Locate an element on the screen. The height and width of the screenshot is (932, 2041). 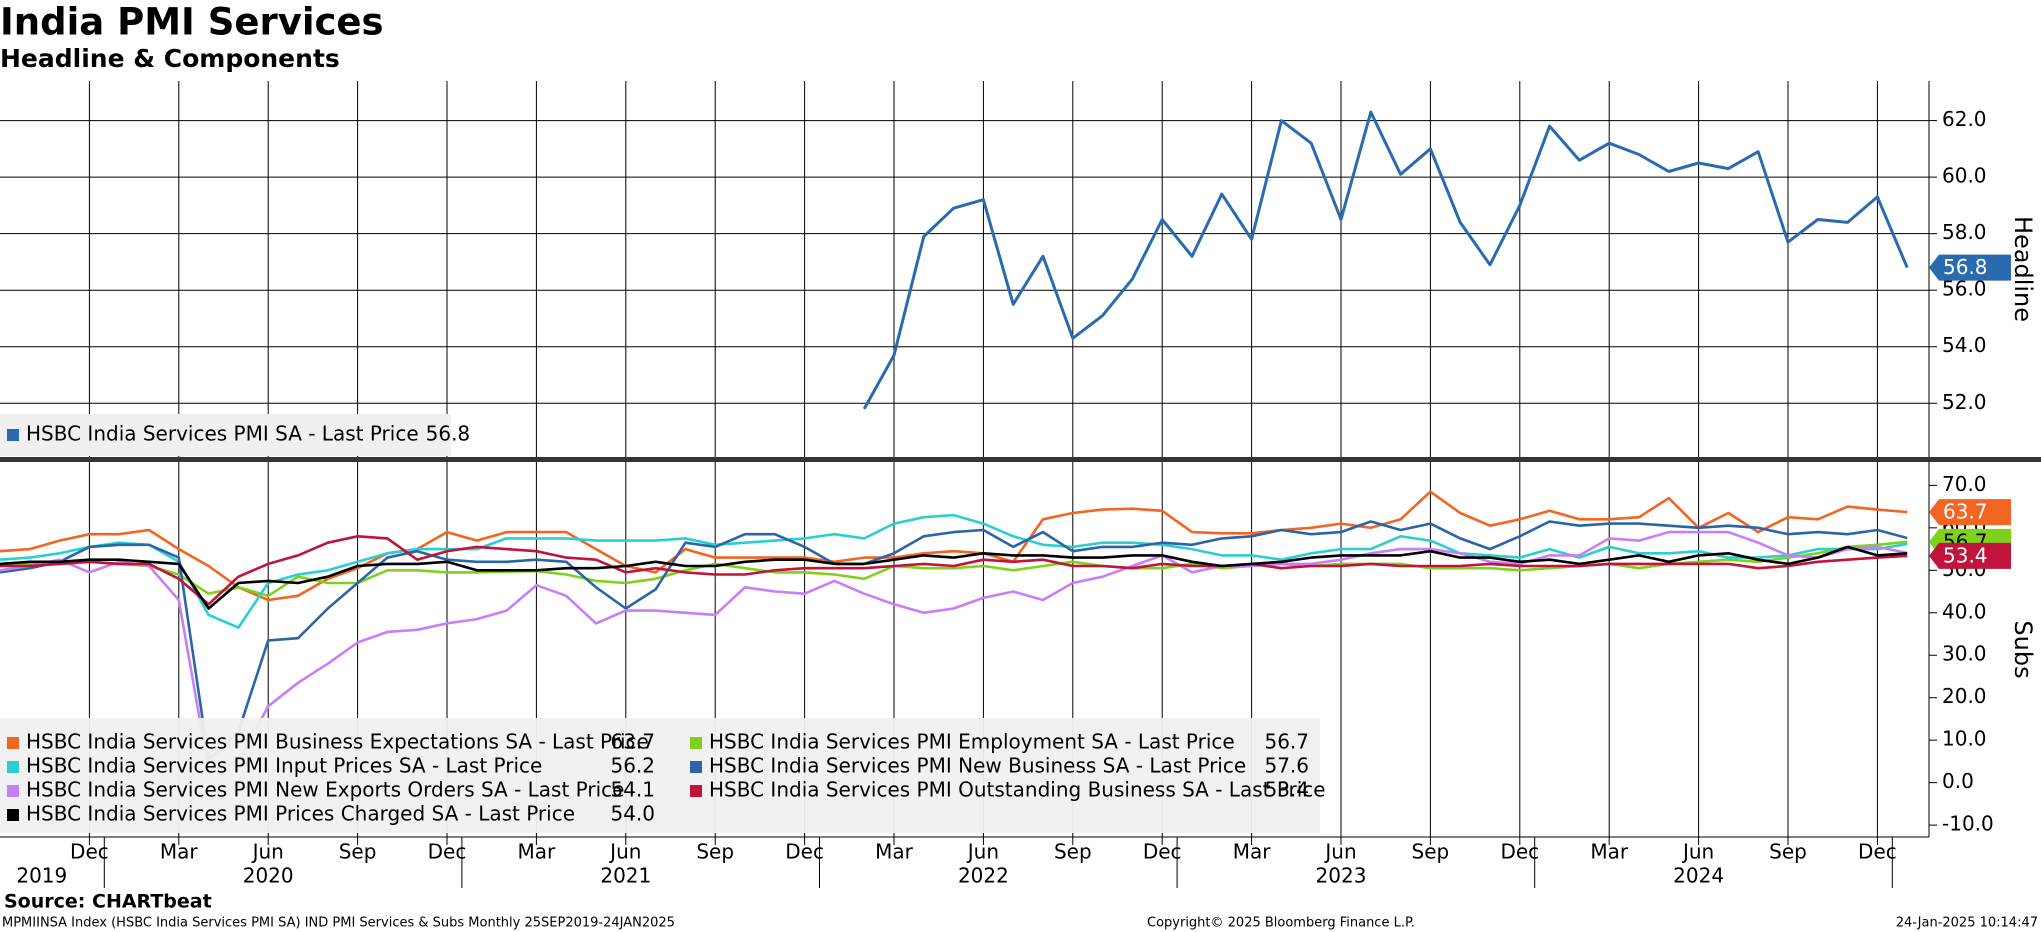
y-tick-label: -10.0 is located at coordinates (1968, 824).